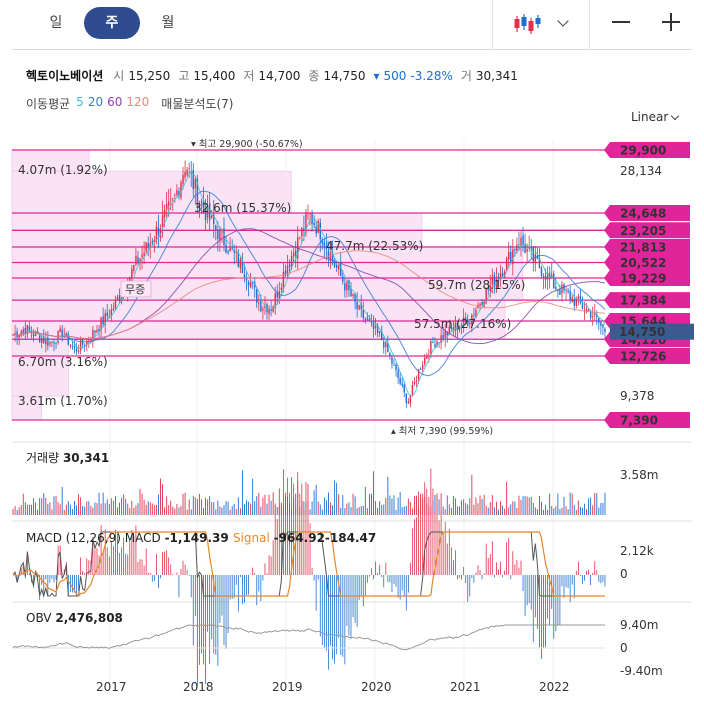 This screenshot has width=704, height=715. What do you see at coordinates (267, 273) in the screenshot?
I see `volume-profile-band` at bounding box center [267, 273].